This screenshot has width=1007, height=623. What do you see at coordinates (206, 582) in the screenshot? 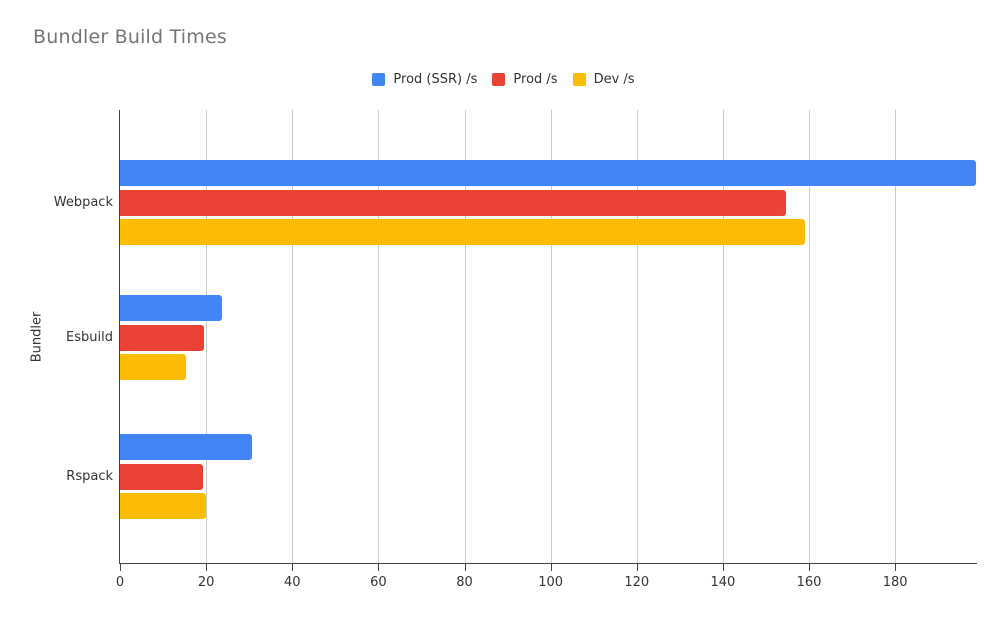
I see `x-axis-label-20: 20` at bounding box center [206, 582].